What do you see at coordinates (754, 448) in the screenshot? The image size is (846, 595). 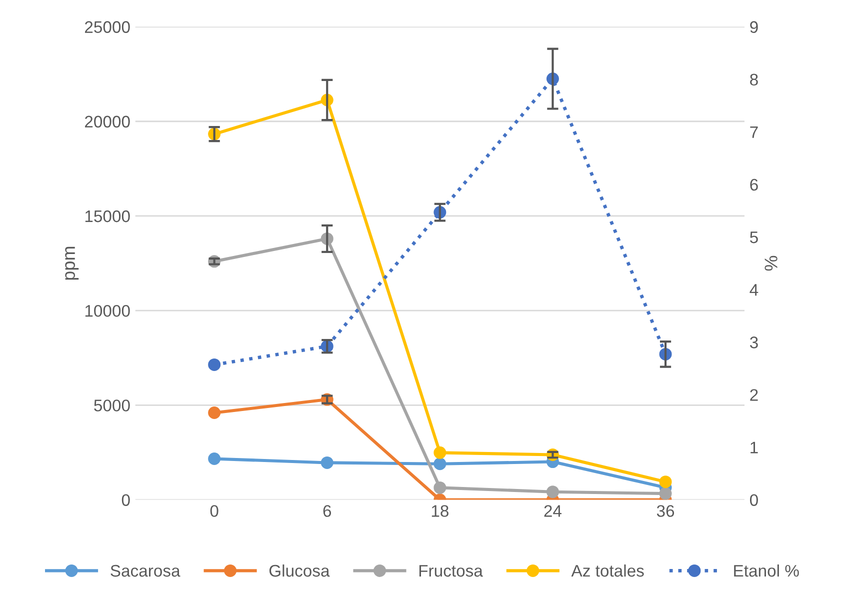 I see `y2-tick-label: 1` at bounding box center [754, 448].